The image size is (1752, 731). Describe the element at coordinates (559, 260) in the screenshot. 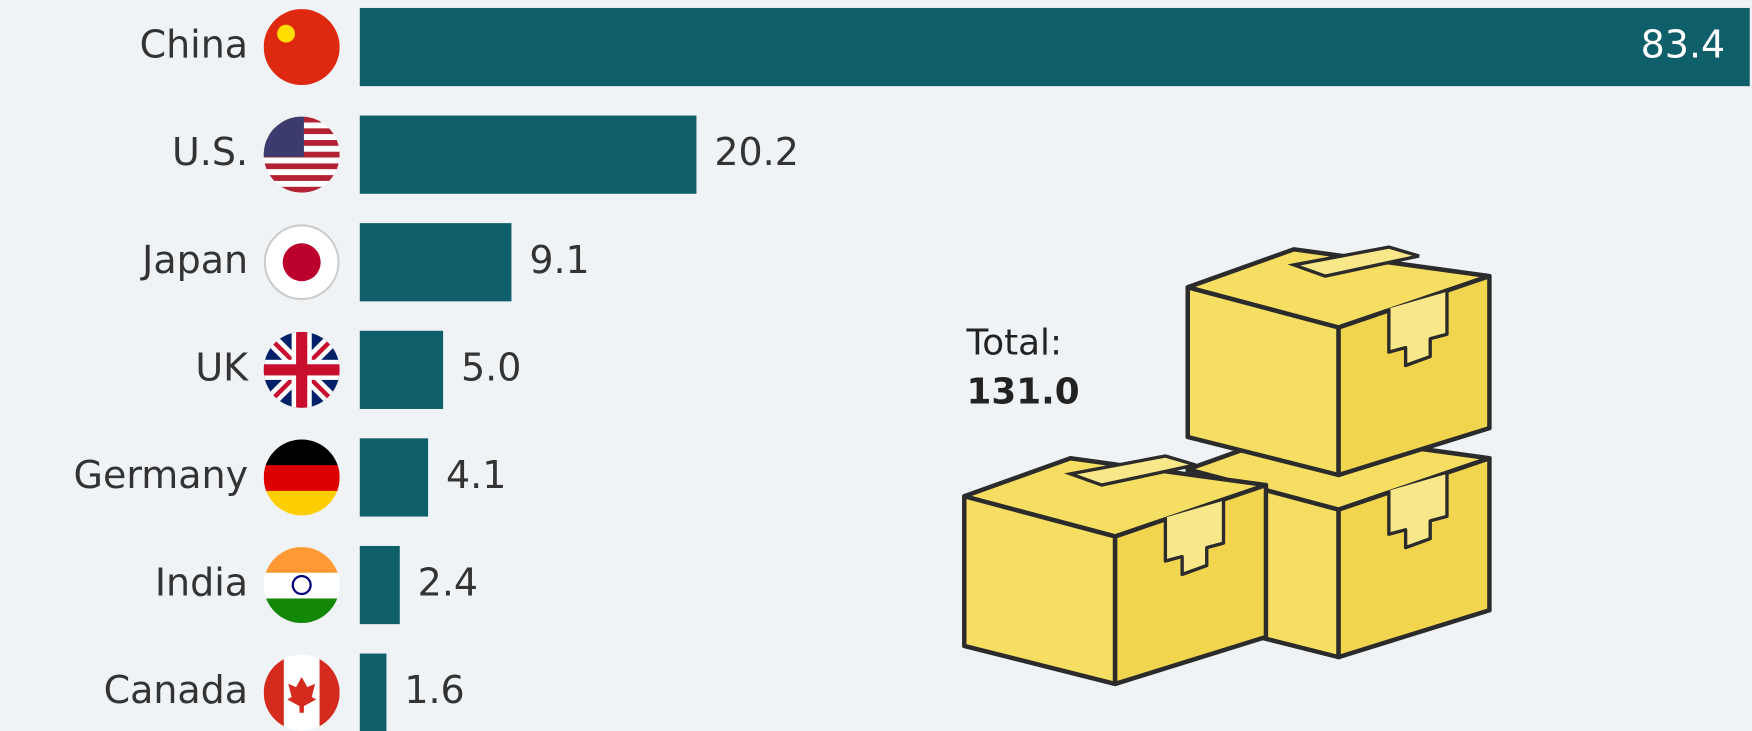

I see `value-label: 9.1` at that location.